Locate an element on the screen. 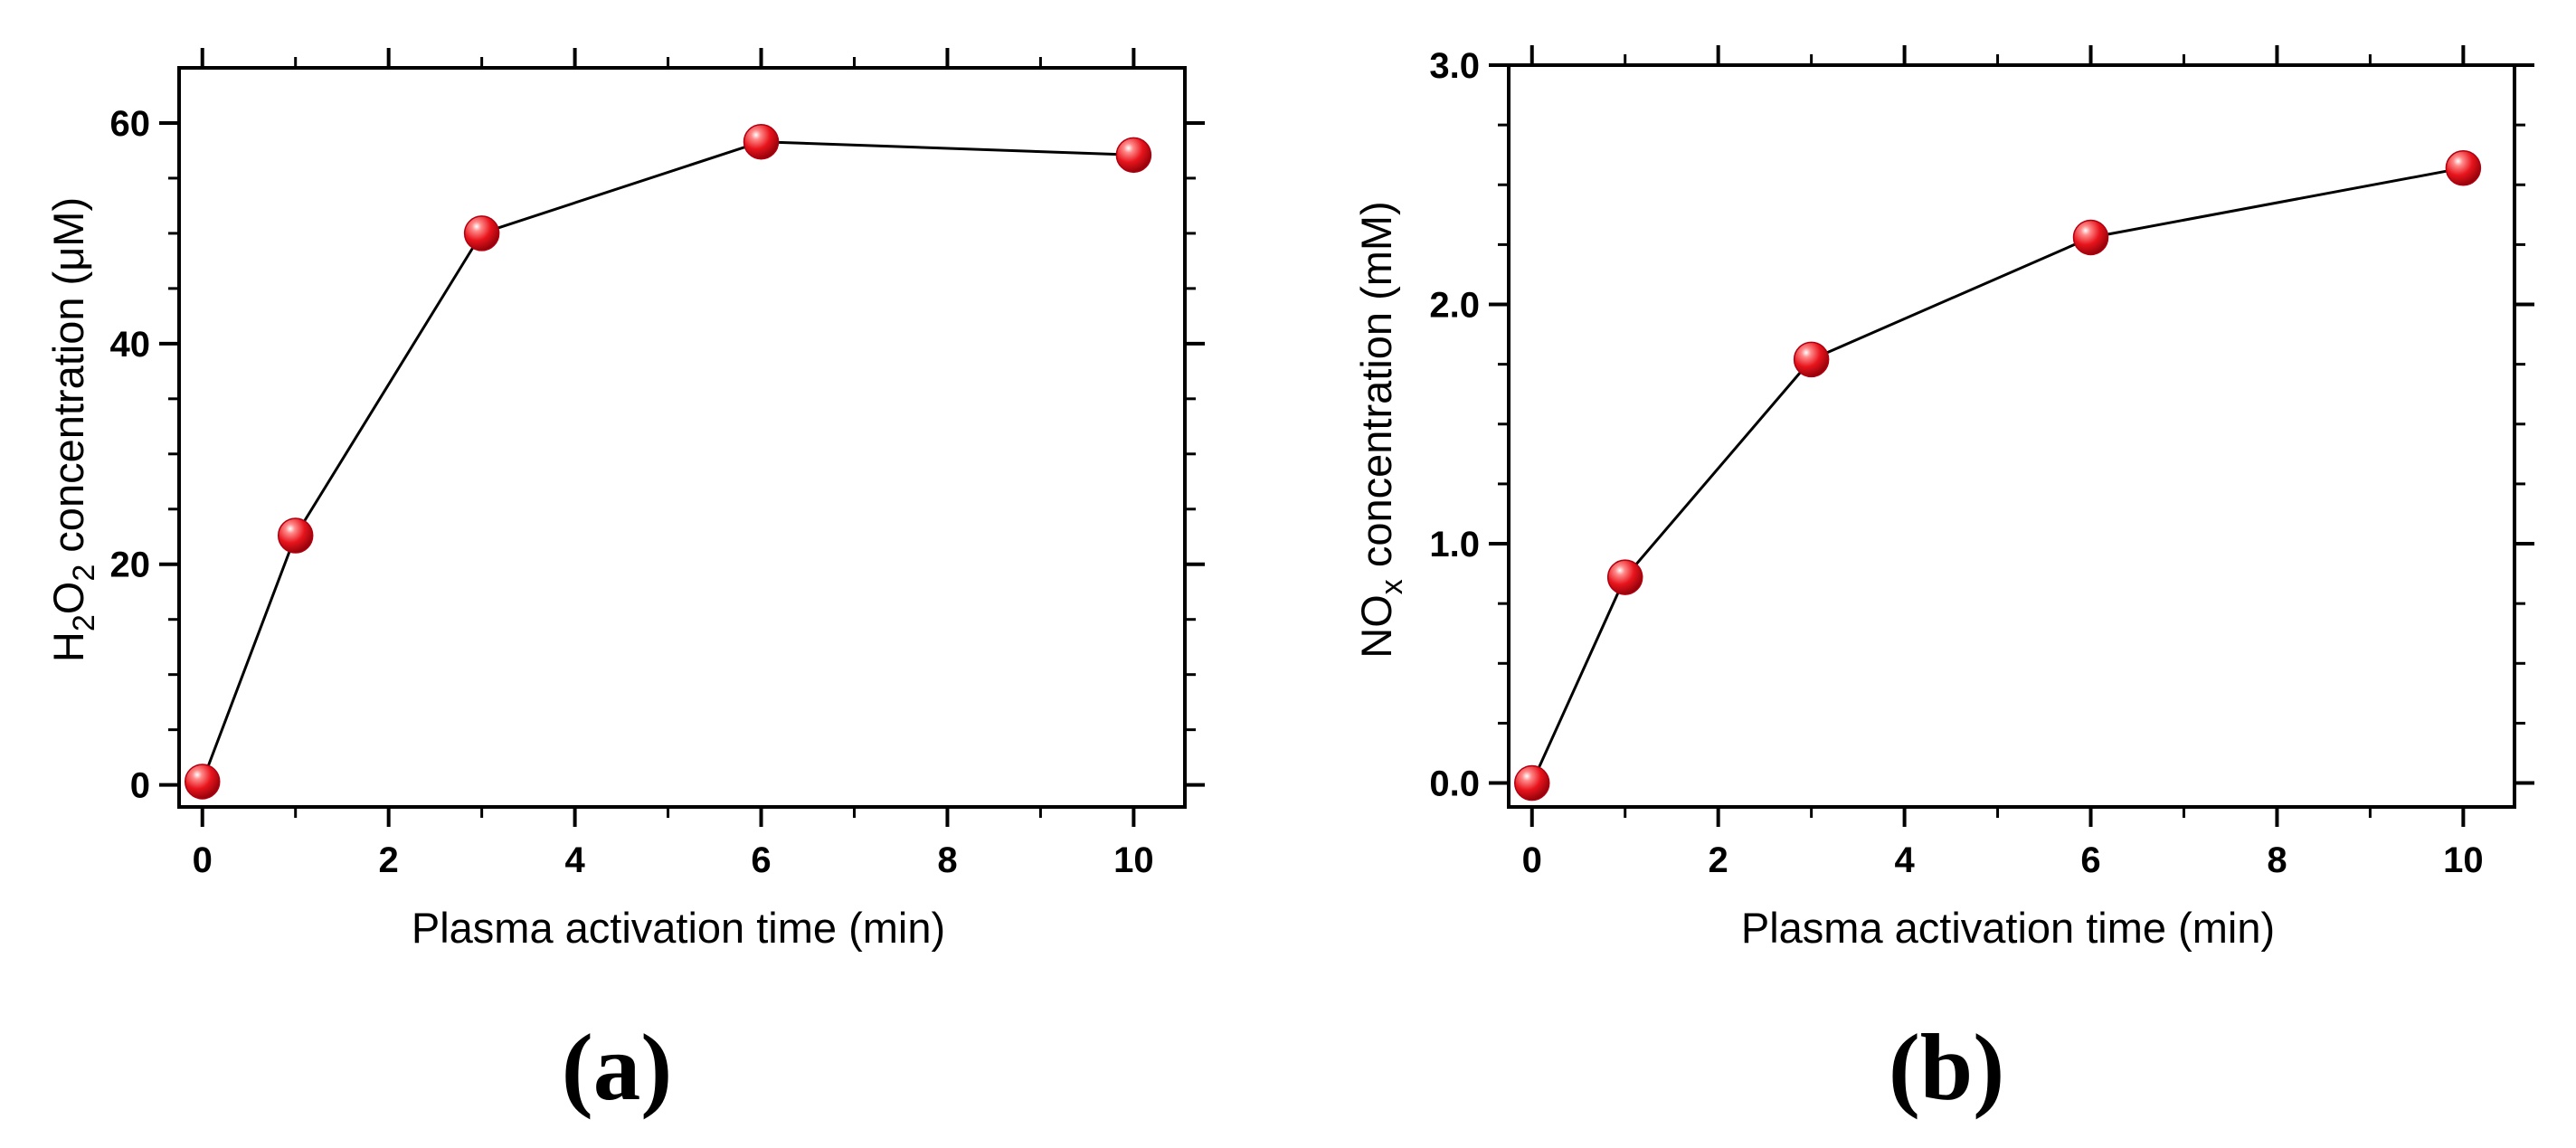  panel-a-y-tick-label: 40 is located at coordinates (130, 345).